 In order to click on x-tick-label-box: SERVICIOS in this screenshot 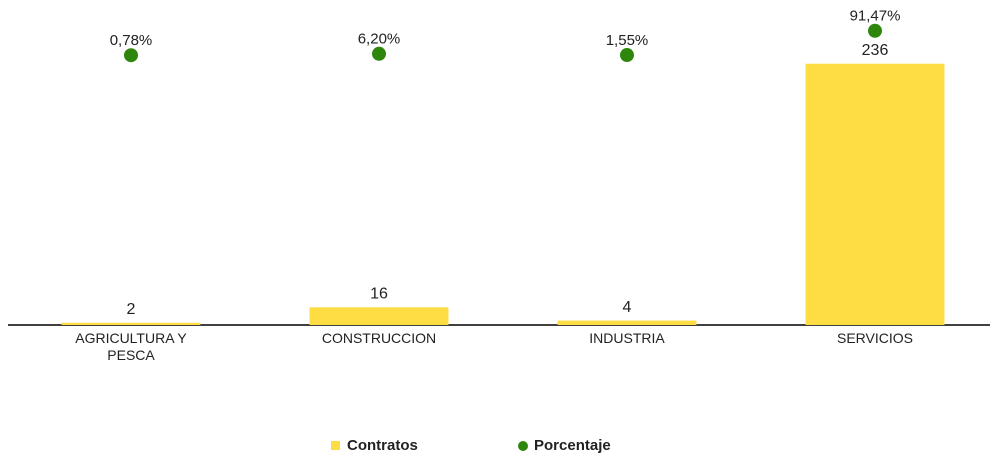, I will do `click(875, 338)`.